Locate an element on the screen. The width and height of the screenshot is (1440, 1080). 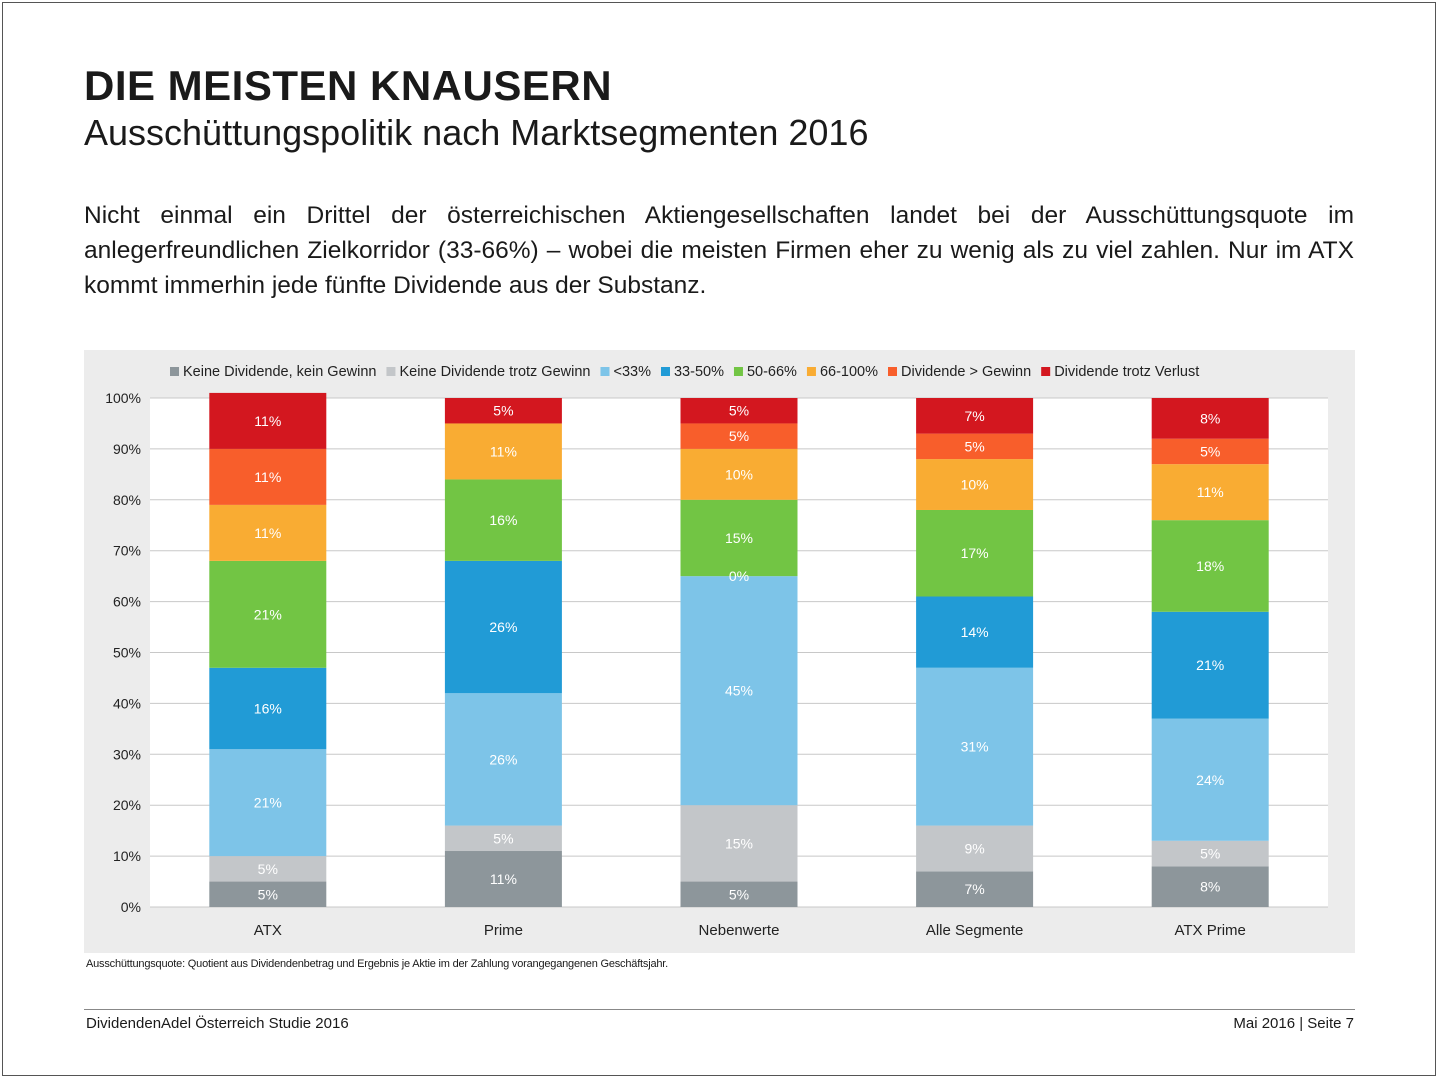
data-label: 10% is located at coordinates (975, 485).